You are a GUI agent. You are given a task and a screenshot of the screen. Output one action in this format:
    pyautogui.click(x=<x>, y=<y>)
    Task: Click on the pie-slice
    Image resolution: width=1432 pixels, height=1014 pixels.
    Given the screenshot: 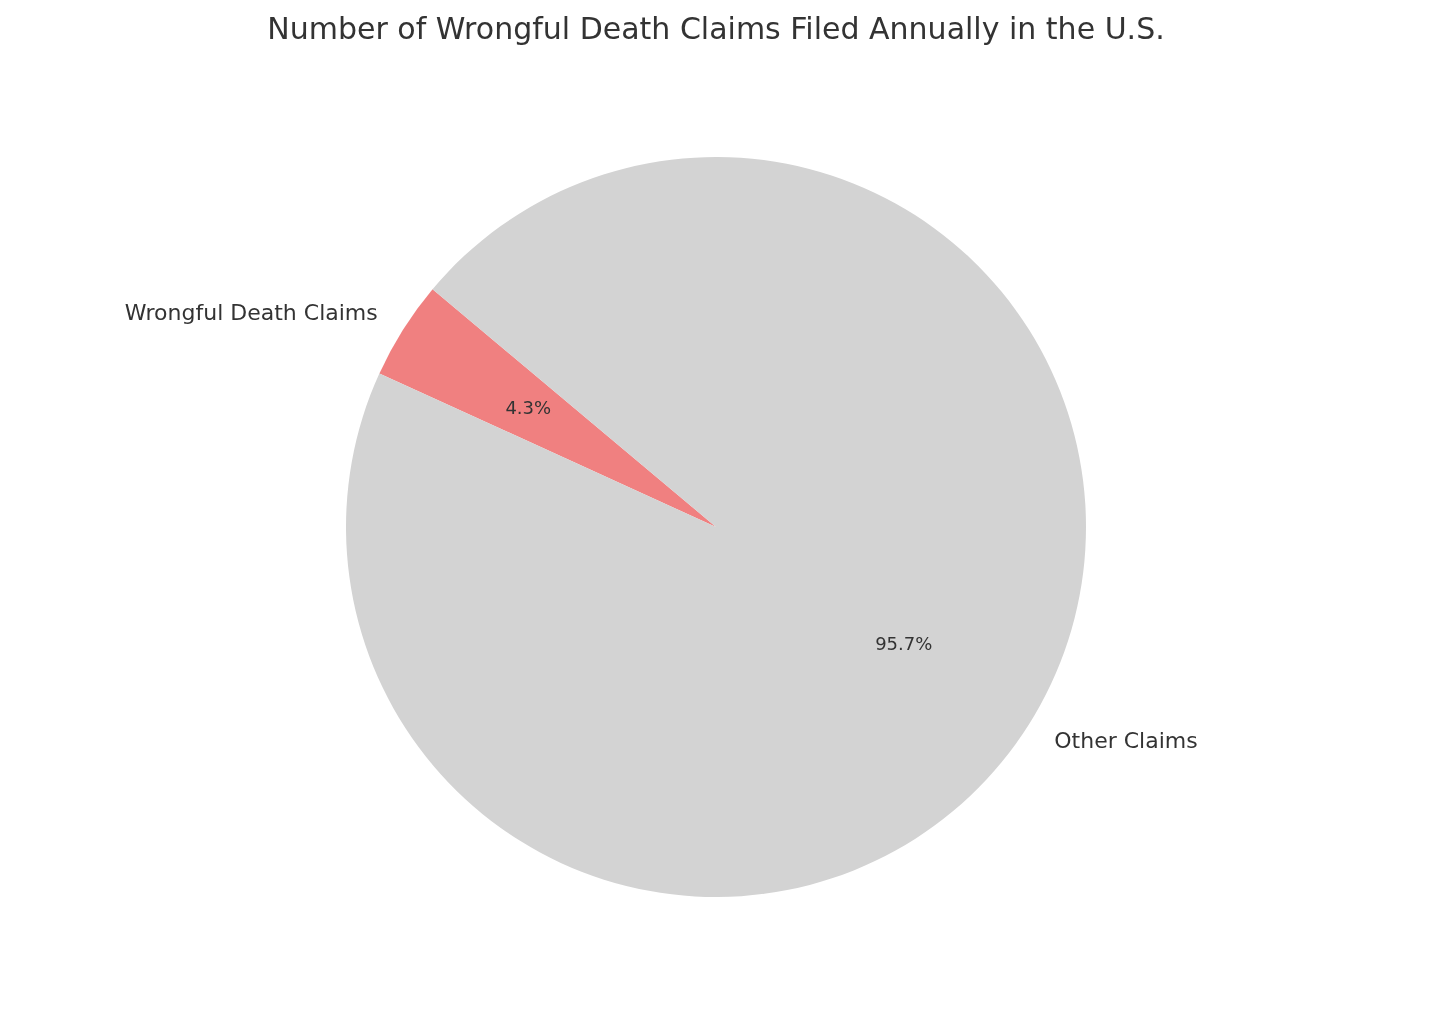 What is the action you would take?
    pyautogui.click(x=547, y=408)
    